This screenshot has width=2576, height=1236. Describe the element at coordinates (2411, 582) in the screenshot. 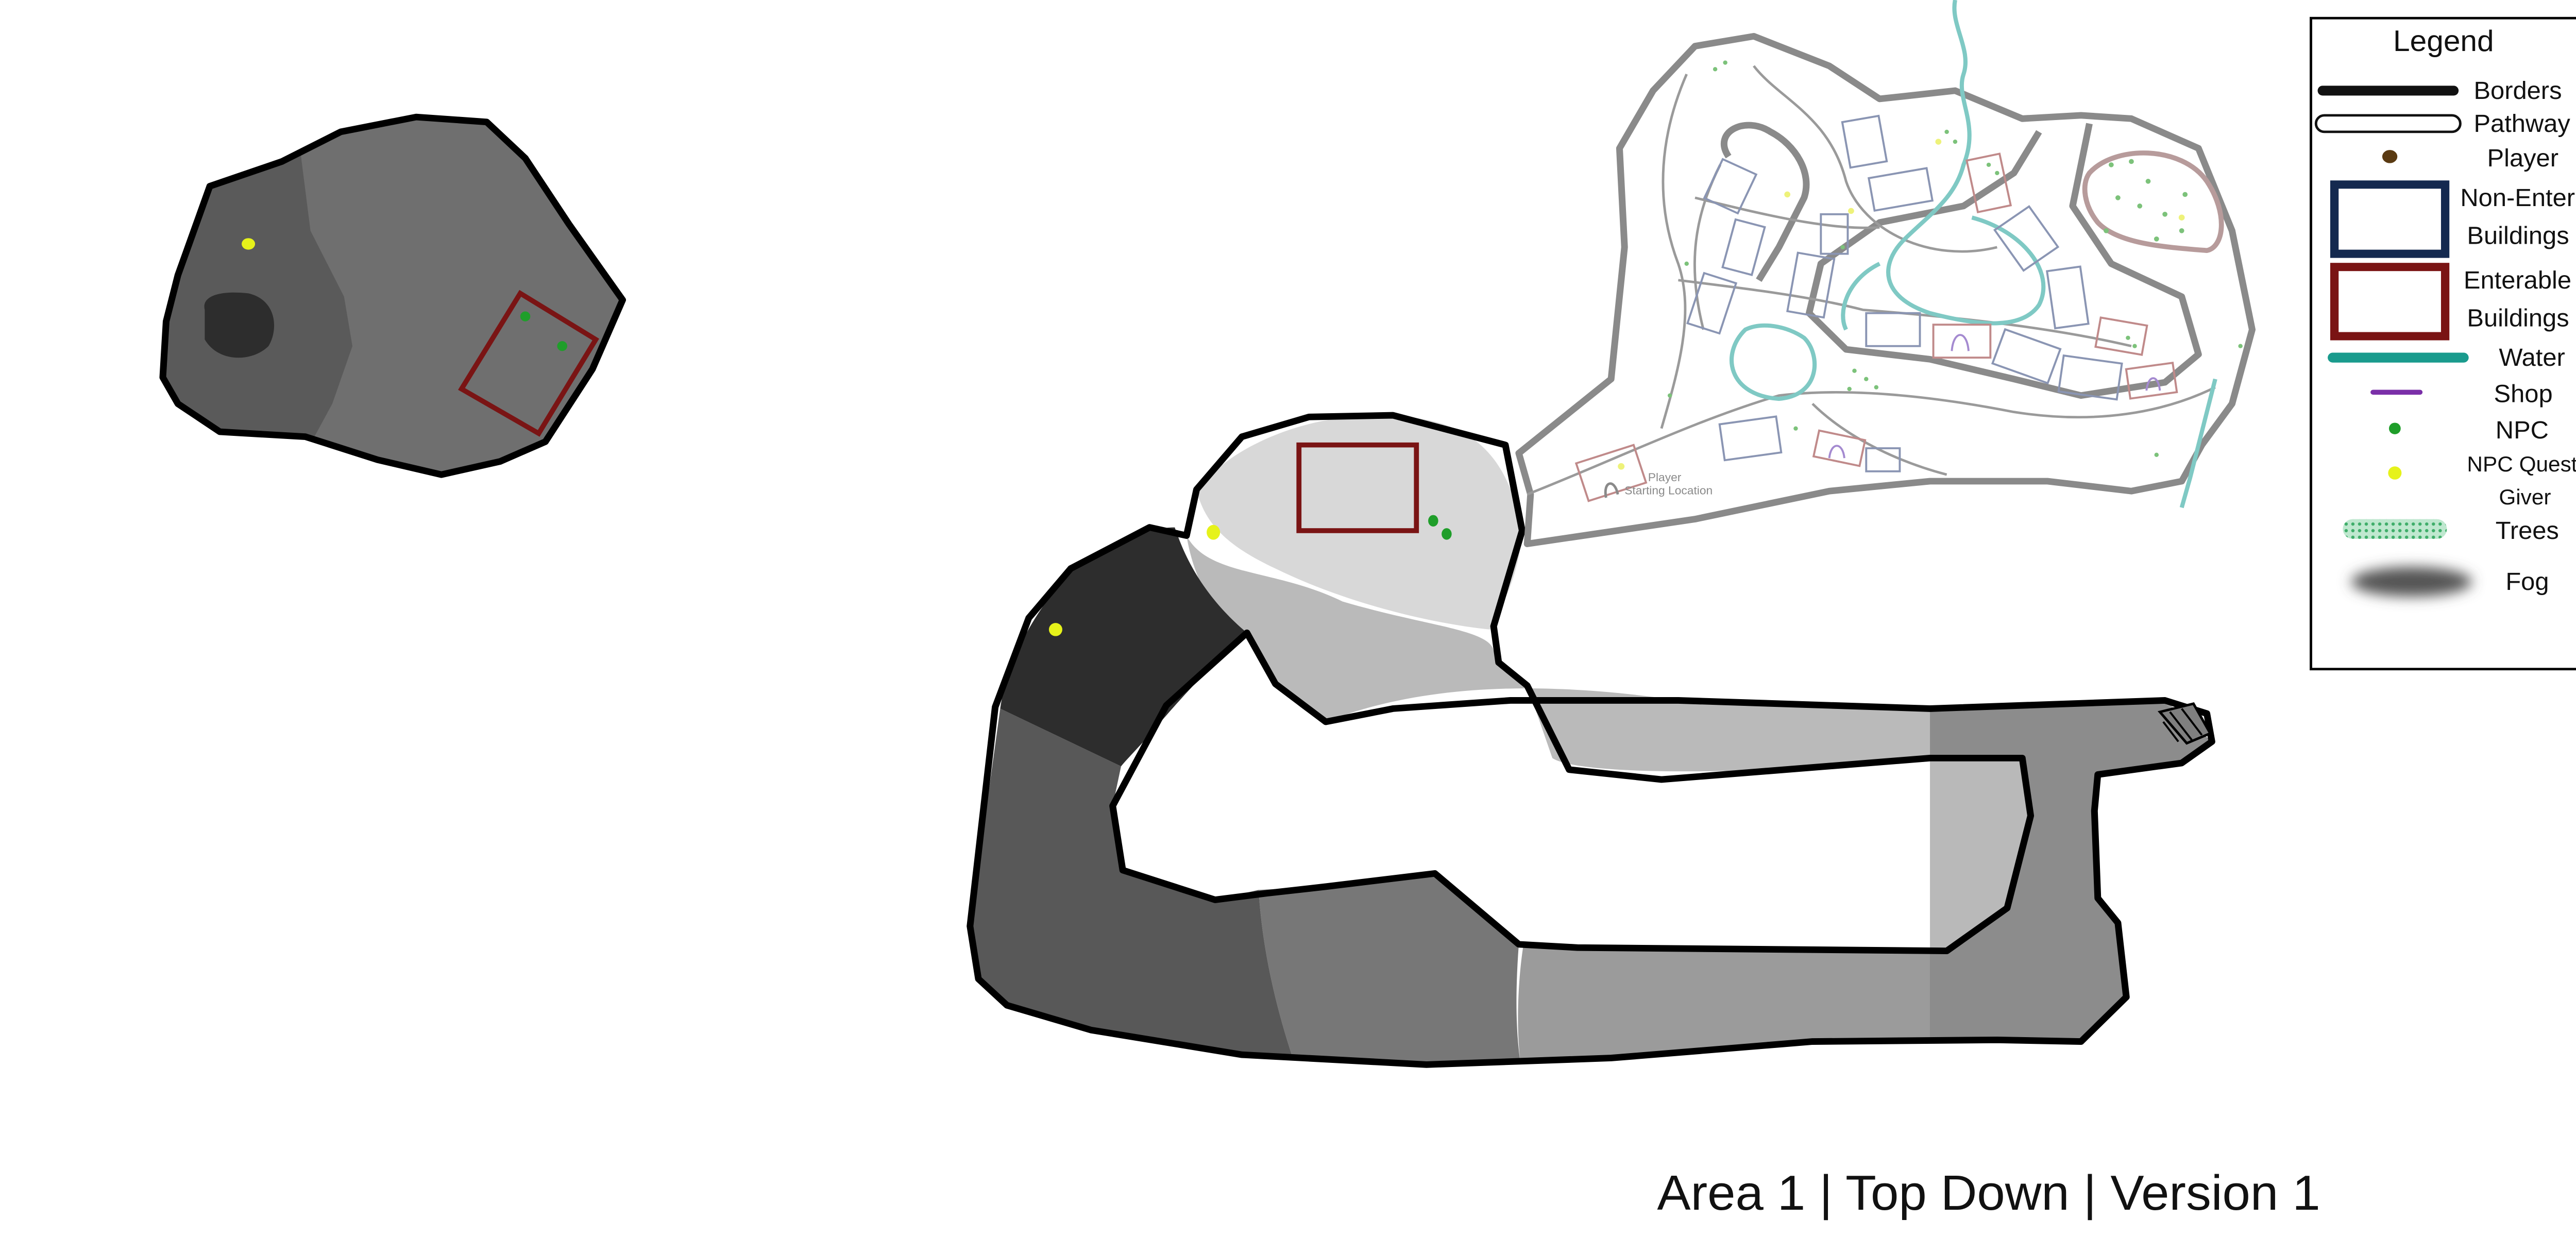

I see `legend-swatch-fog` at that location.